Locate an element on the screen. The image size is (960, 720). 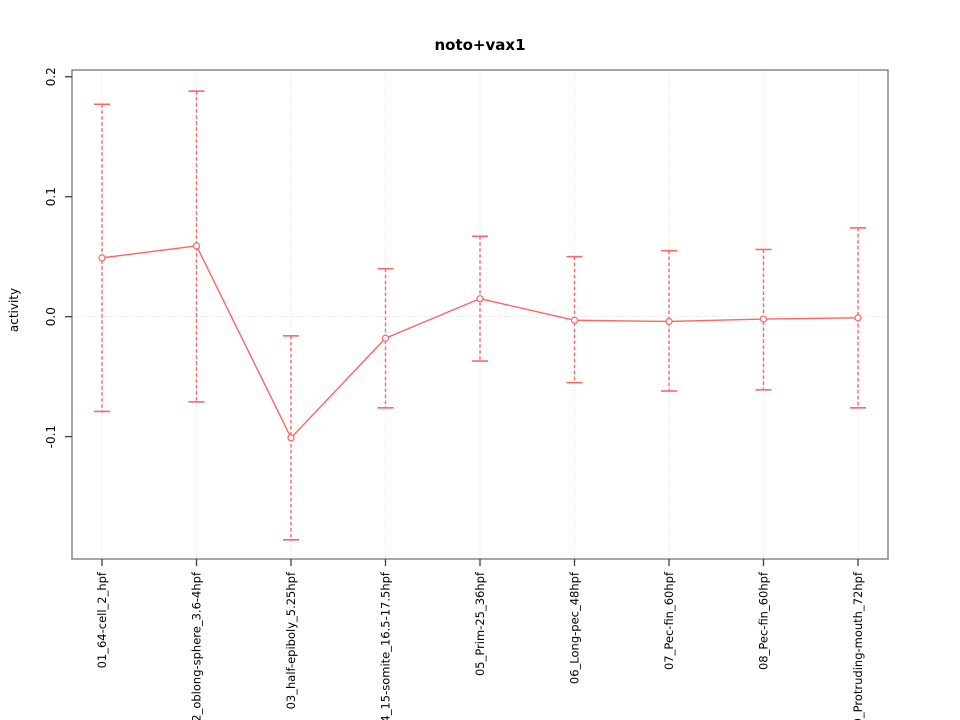
y-tick-label: -0.1 is located at coordinates (51, 436).